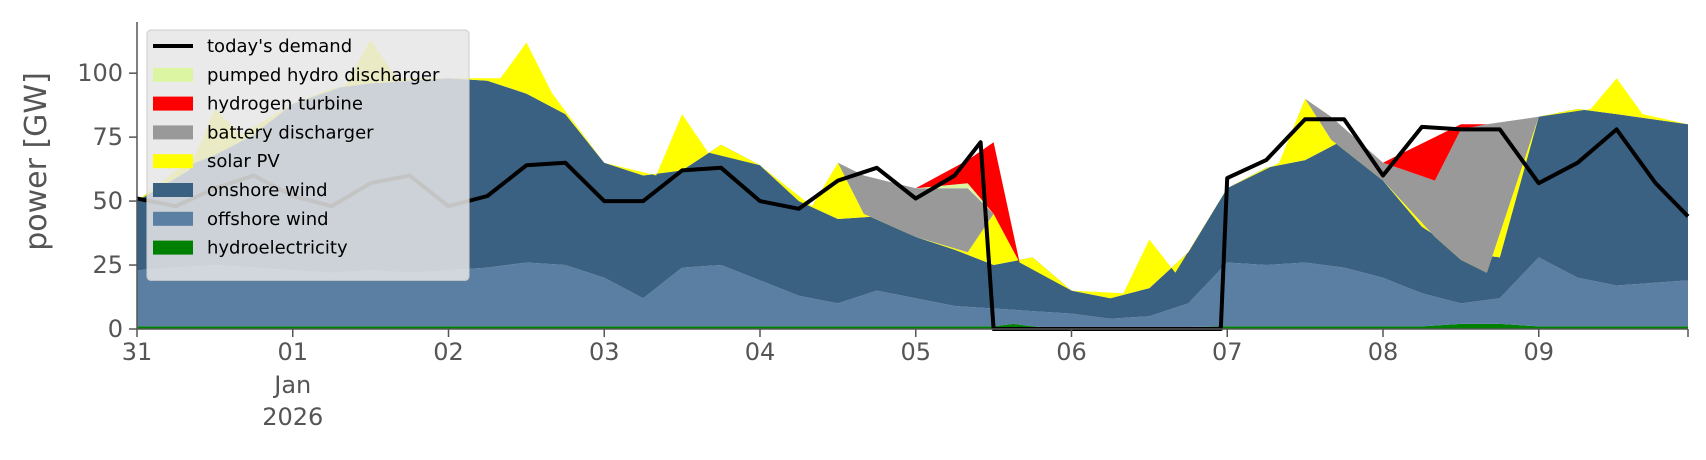  What do you see at coordinates (173, 103) in the screenshot?
I see `legend-swatch-hydrogen-turbine` at bounding box center [173, 103].